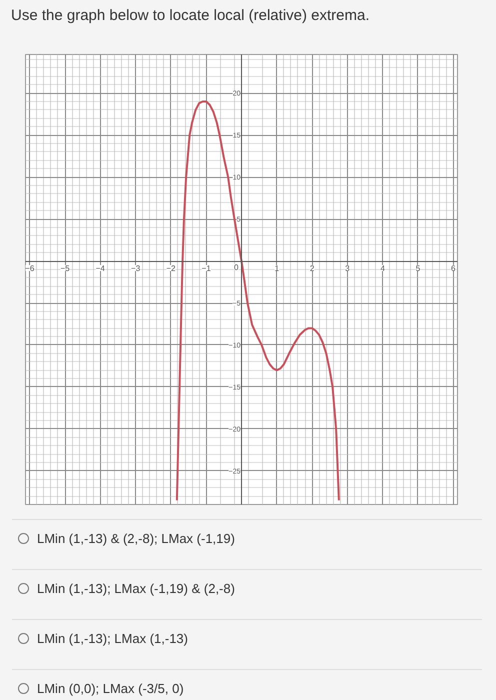 The image size is (496, 700). Describe the element at coordinates (101, 269) in the screenshot. I see `x-tick-label: −4` at that location.